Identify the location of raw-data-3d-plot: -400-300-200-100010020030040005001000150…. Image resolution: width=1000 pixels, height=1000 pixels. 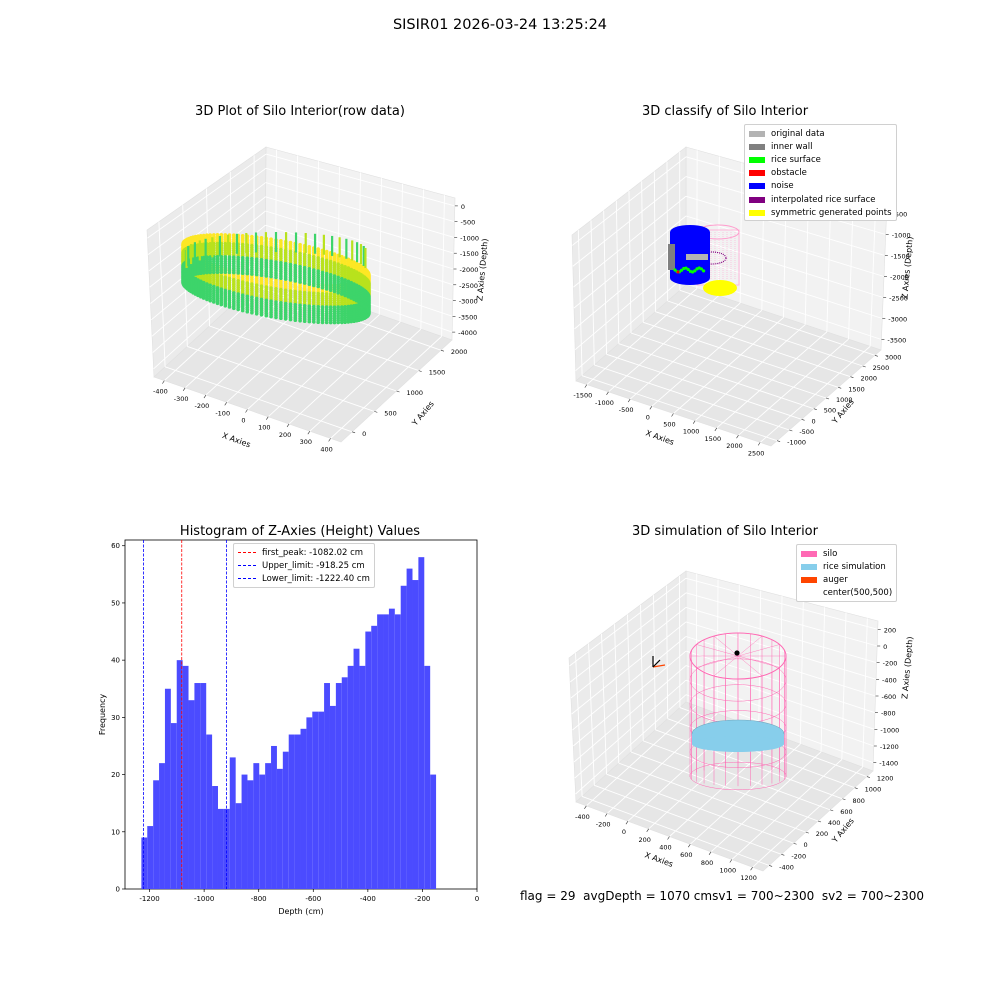
(318, 299).